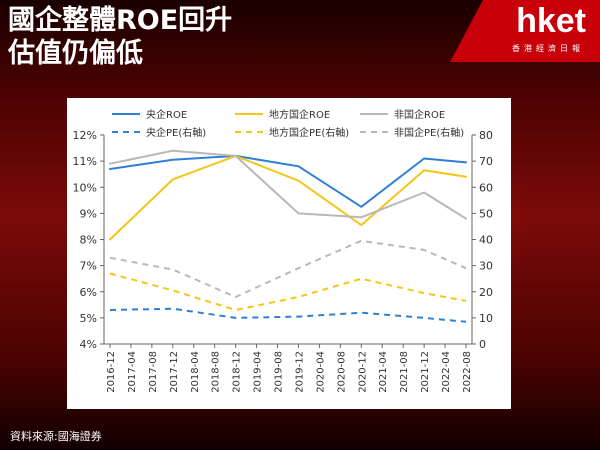 The width and height of the screenshot is (600, 450). Describe the element at coordinates (404, 372) in the screenshot. I see `x-tick-label: 2021-08` at that location.